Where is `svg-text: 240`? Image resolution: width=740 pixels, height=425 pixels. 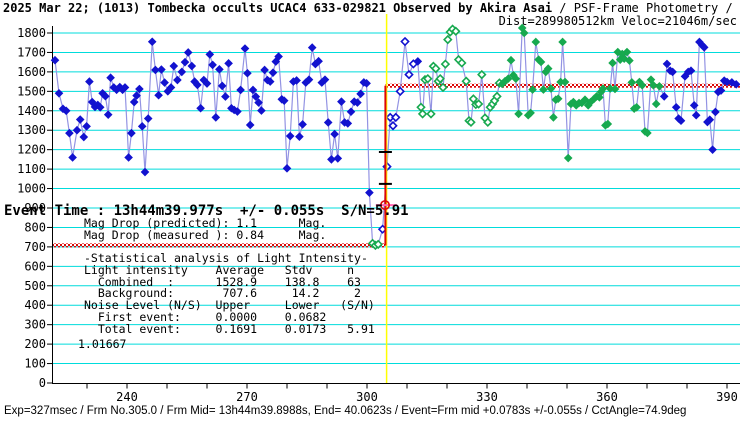
svg-text: 240 is located at coordinates (127, 397).